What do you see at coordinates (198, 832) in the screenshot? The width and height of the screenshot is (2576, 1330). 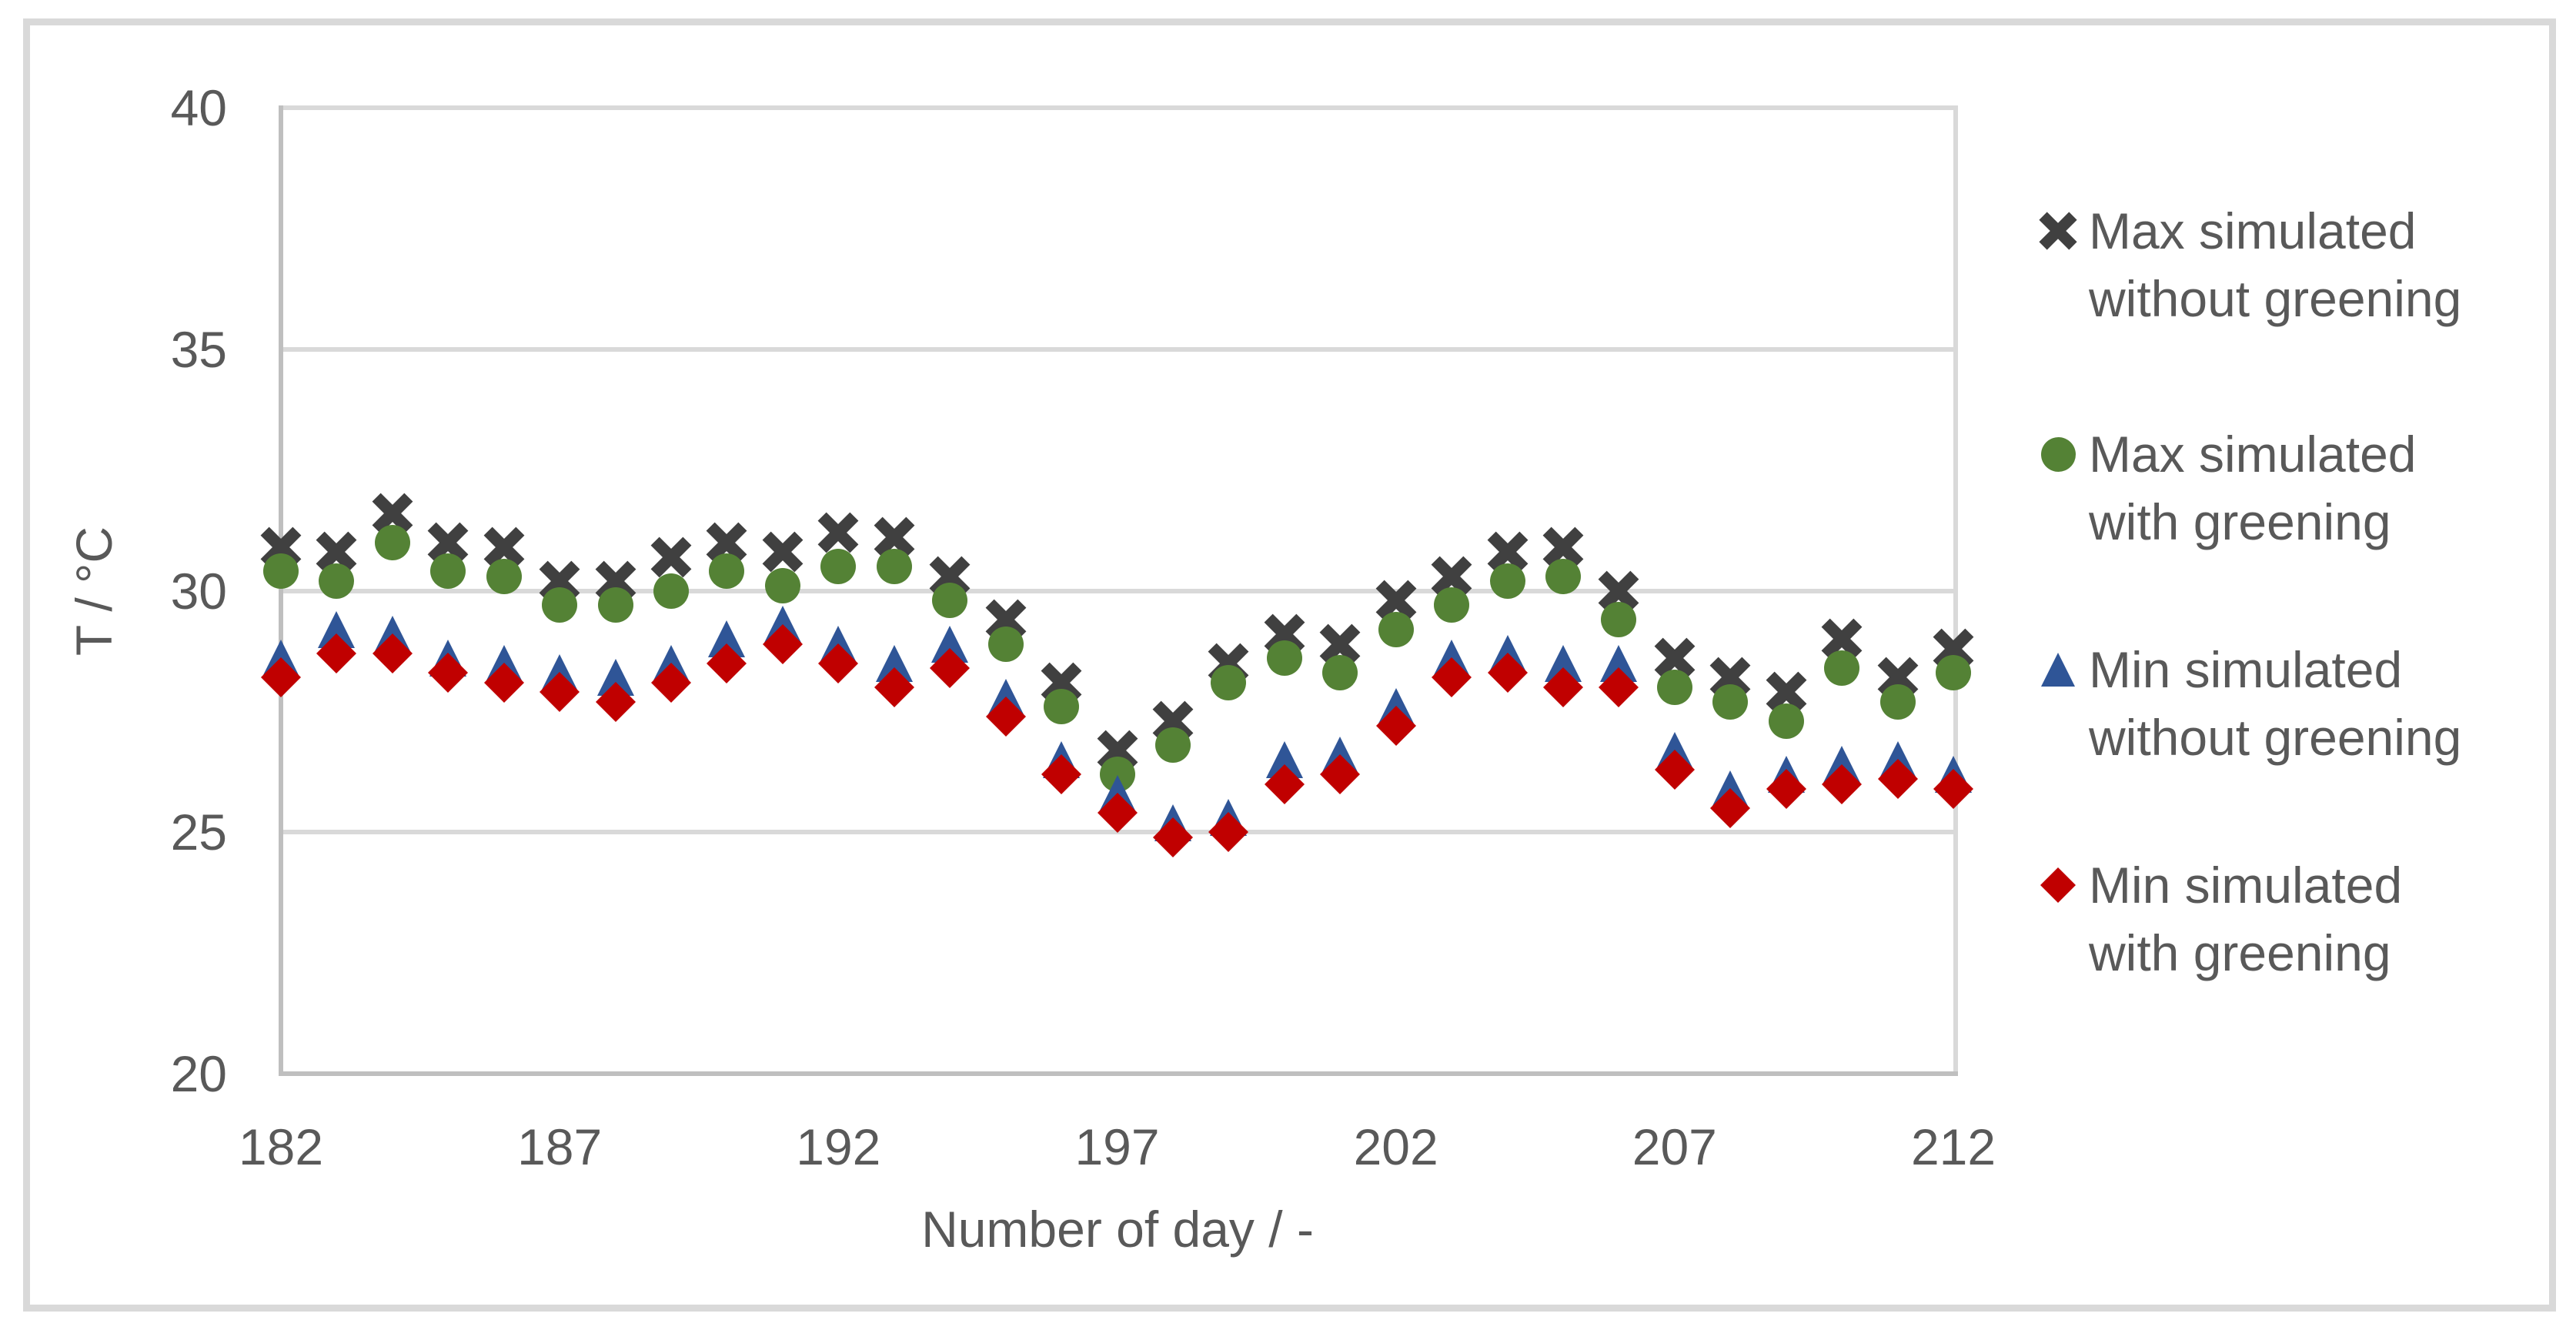 I see `y-tick-label-25: 25` at bounding box center [198, 832].